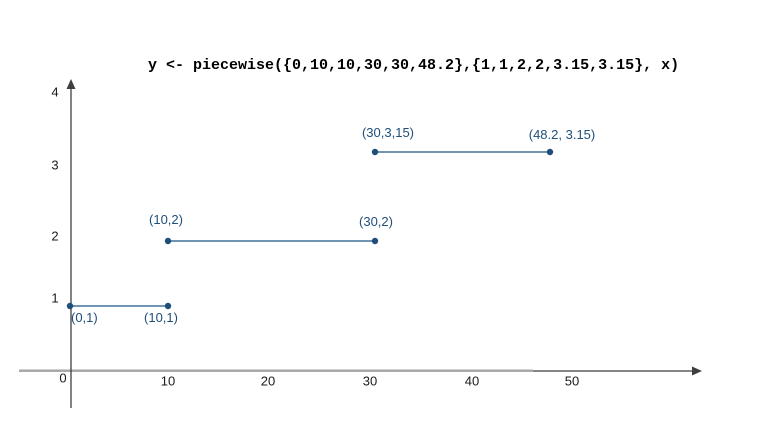  Describe the element at coordinates (388, 132) in the screenshot. I see `point-label: (30,3,15)` at that location.